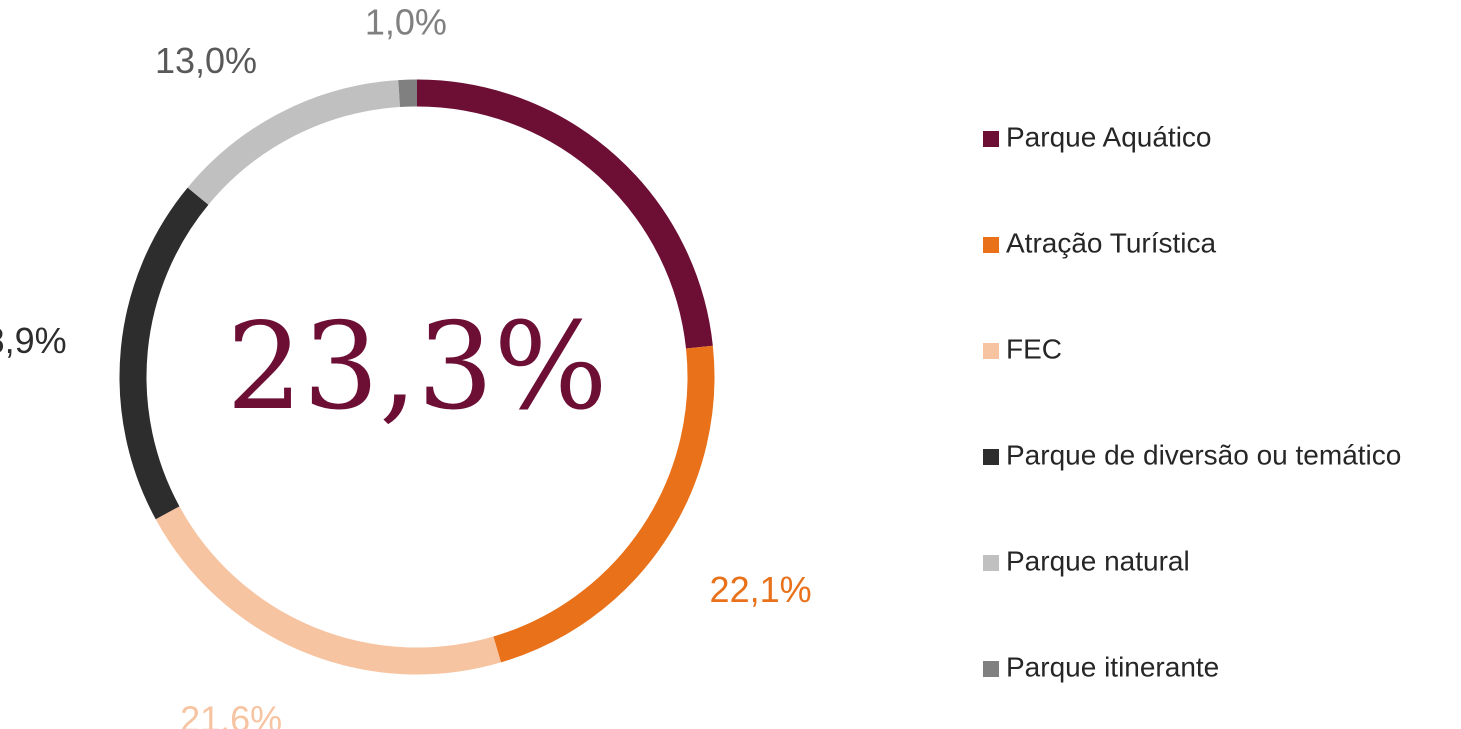 Image resolution: width=1461 pixels, height=729 pixels. Describe the element at coordinates (1098, 560) in the screenshot. I see `legend-label: Parque natural` at that location.